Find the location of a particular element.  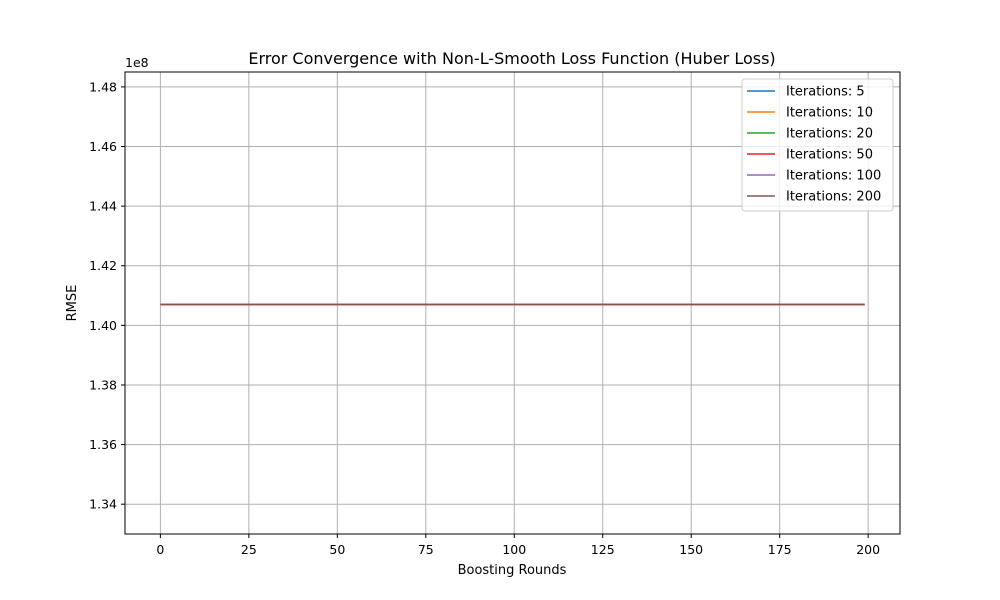

y-tick-label: 1.36 is located at coordinates (103, 444).